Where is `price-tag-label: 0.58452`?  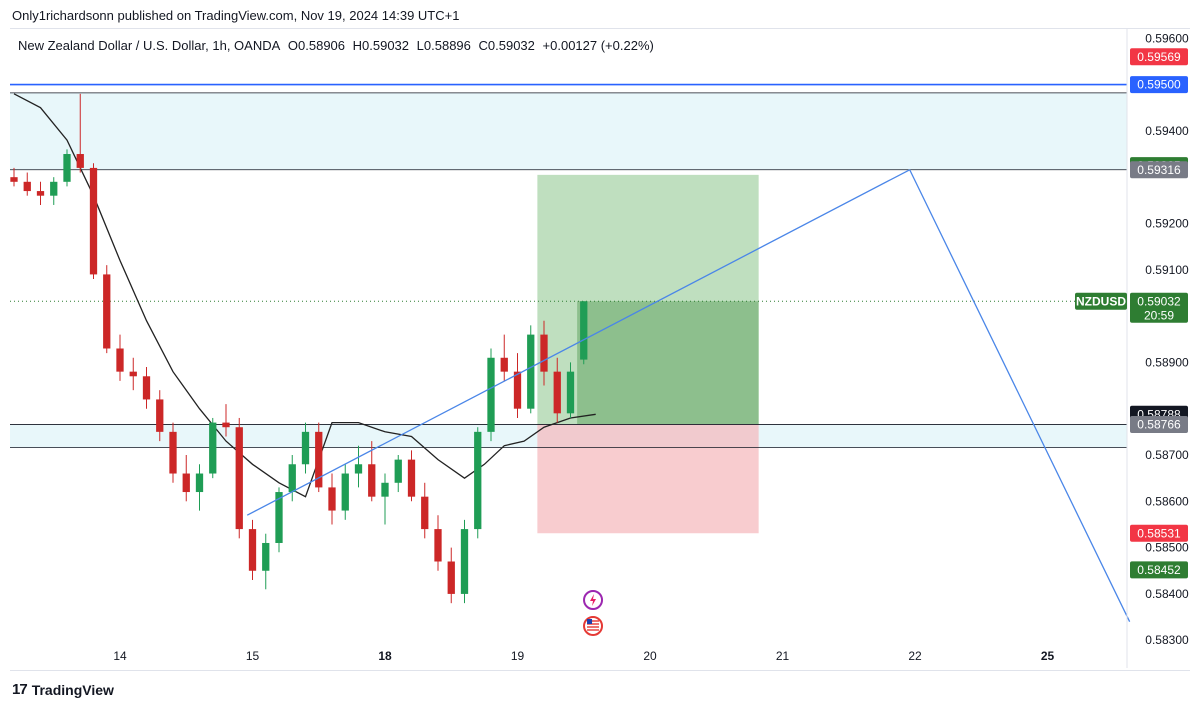
price-tag-label: 0.58452 is located at coordinates (1159, 570).